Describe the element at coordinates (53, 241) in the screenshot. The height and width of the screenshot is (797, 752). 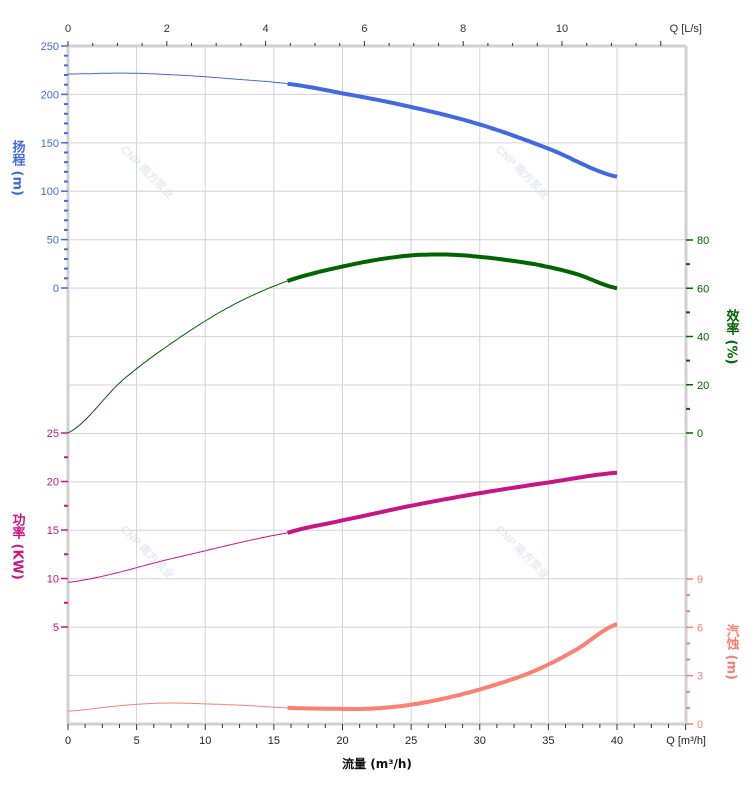
I see `head-tick-label: 50` at that location.